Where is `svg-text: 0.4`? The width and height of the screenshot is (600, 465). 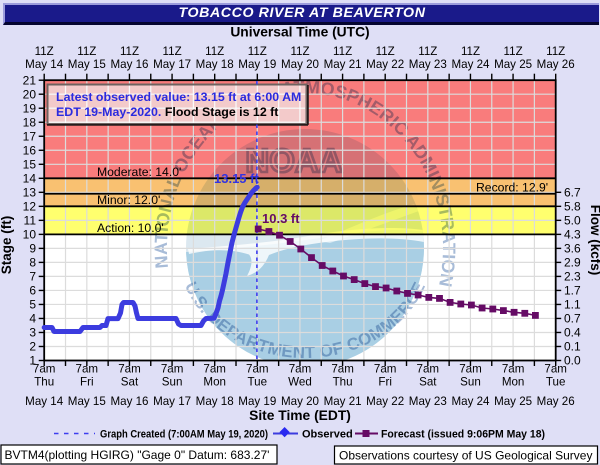 svg-text: 0.4 is located at coordinates (572, 333).